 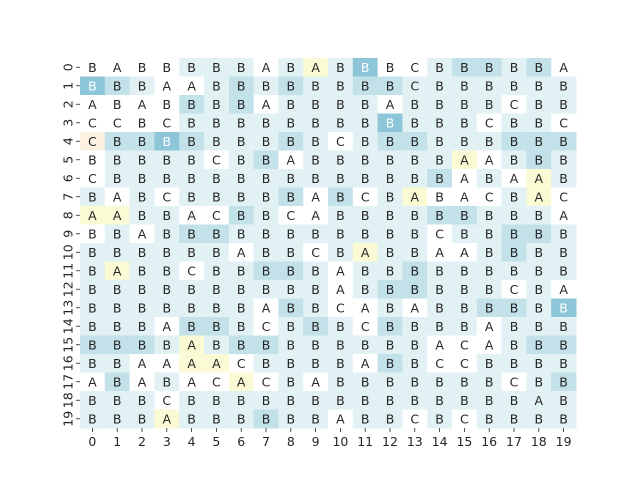 What do you see at coordinates (68, 67) in the screenshot?
I see `y-tick-label: 0` at bounding box center [68, 67].